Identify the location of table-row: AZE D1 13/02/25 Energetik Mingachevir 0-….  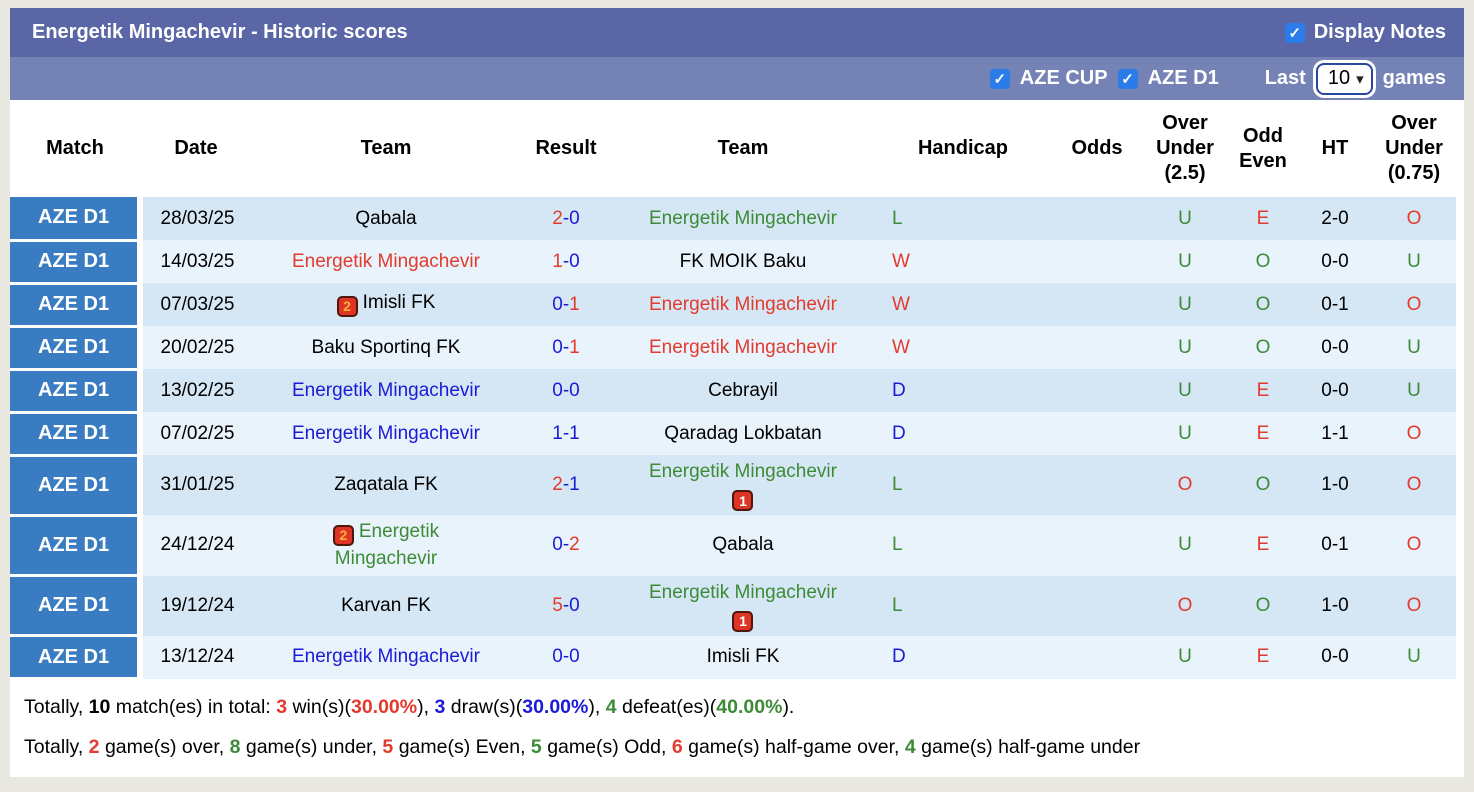
(733, 391).